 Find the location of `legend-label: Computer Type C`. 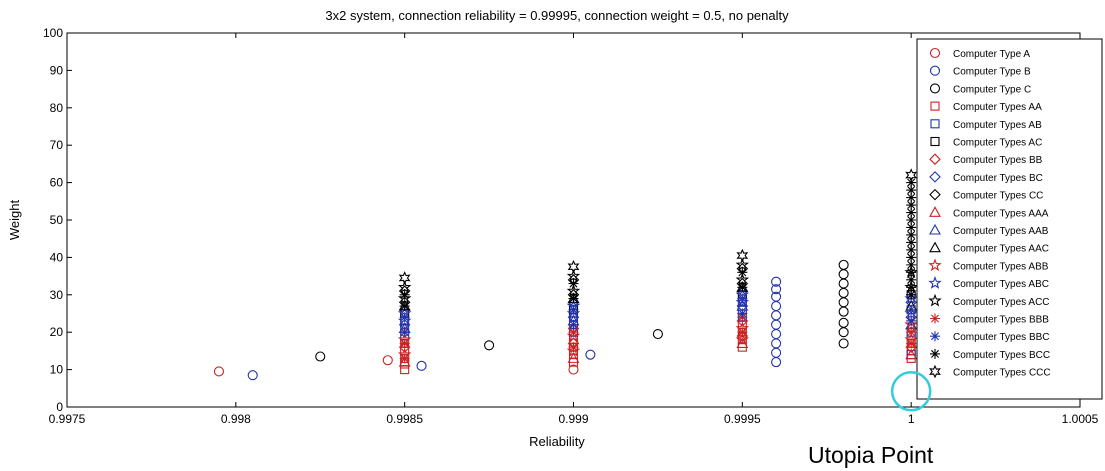

legend-label: Computer Type C is located at coordinates (992, 89).